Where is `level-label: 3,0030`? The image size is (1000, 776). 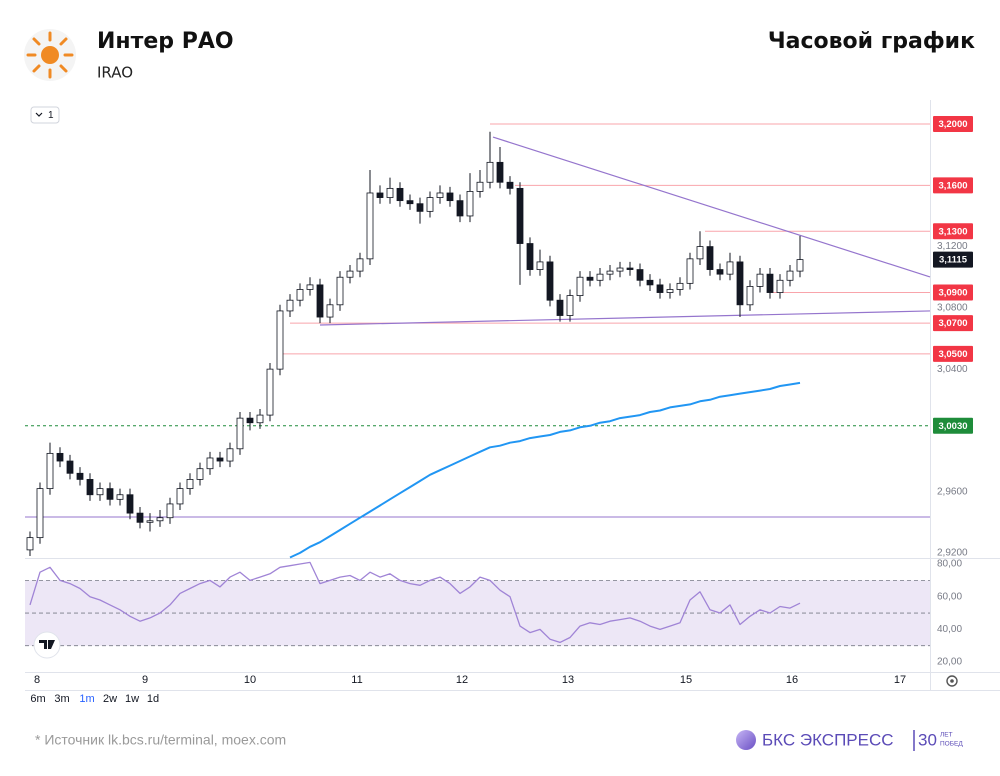 level-label: 3,0030 is located at coordinates (952, 426).